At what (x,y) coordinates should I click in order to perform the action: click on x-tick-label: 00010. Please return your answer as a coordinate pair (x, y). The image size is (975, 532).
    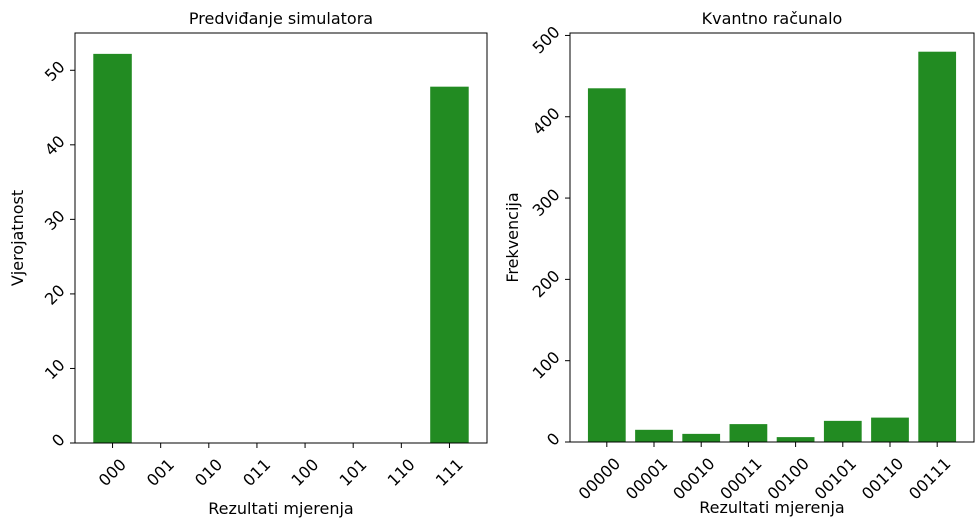
    Looking at the image, I should click on (693, 478).